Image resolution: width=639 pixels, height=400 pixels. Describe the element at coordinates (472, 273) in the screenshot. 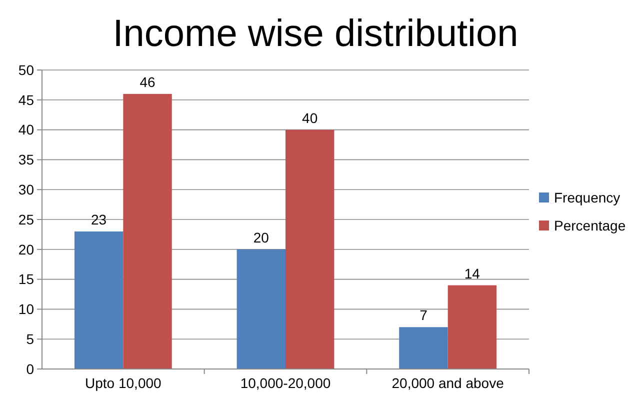

I see `data-label: 14` at that location.